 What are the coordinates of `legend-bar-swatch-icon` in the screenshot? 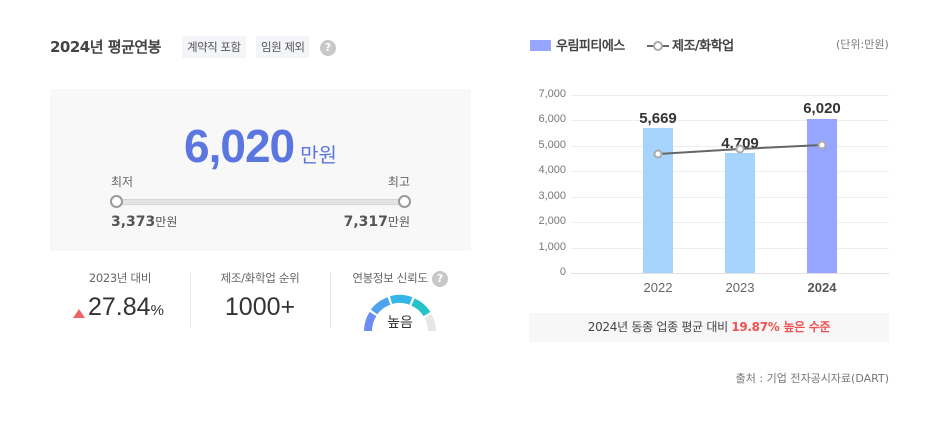 It's located at (540, 45).